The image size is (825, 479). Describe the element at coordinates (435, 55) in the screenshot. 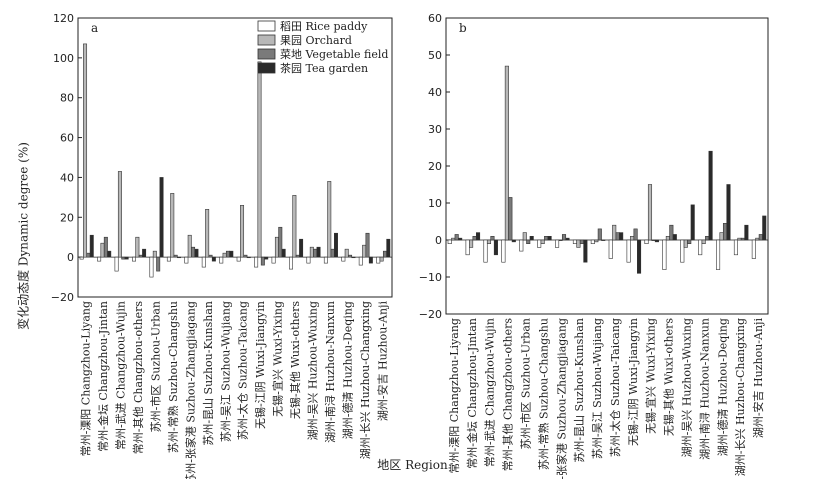

I see `y-tick-label: 50` at that location.